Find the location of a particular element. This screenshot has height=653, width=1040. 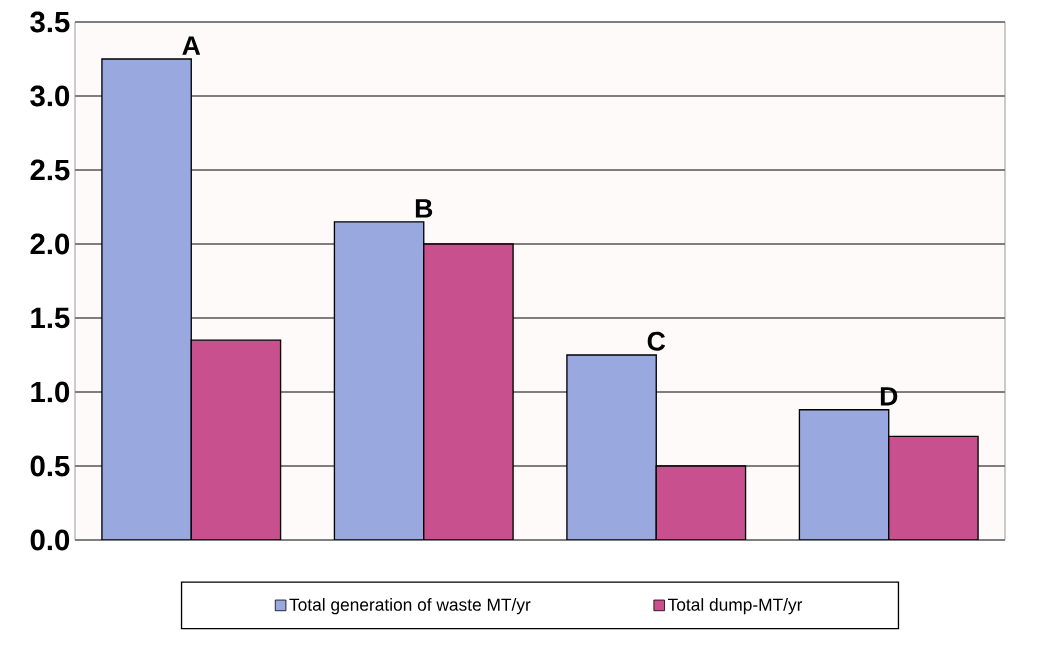

y-tick-label: 3.0 is located at coordinates (50, 96).